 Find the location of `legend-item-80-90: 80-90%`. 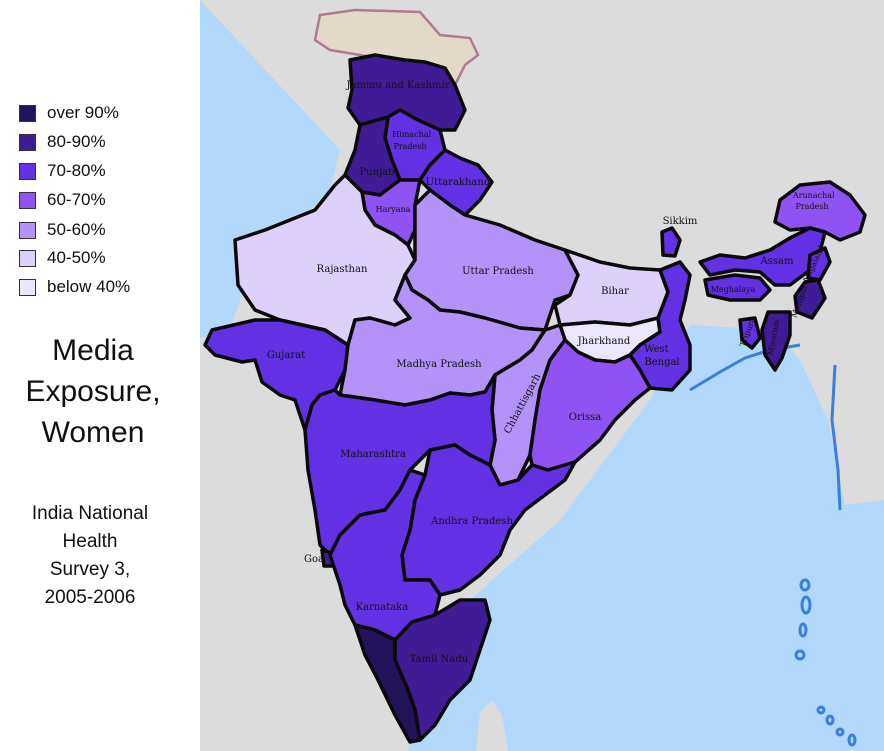

legend-item-80-90: 80-90% is located at coordinates (62, 142).